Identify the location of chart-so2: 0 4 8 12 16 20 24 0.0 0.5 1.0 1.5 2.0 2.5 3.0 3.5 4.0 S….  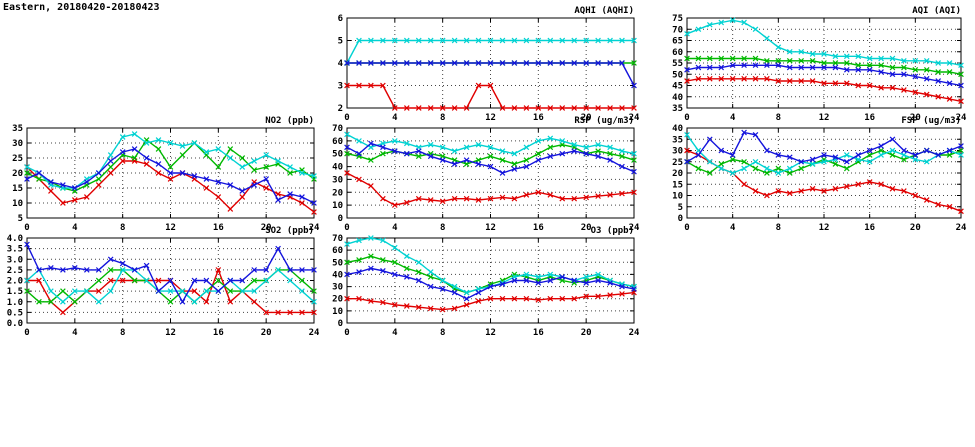
(161, 281).